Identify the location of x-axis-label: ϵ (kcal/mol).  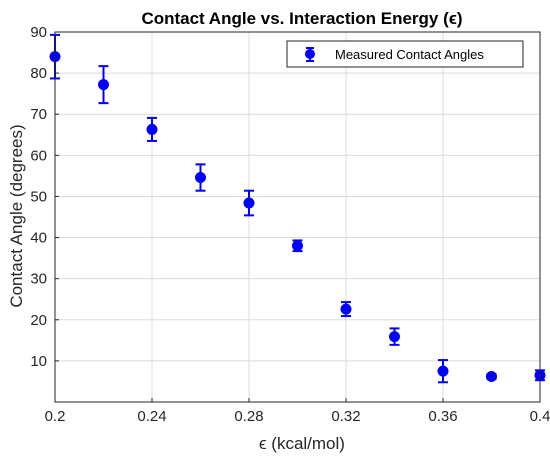
(302, 443).